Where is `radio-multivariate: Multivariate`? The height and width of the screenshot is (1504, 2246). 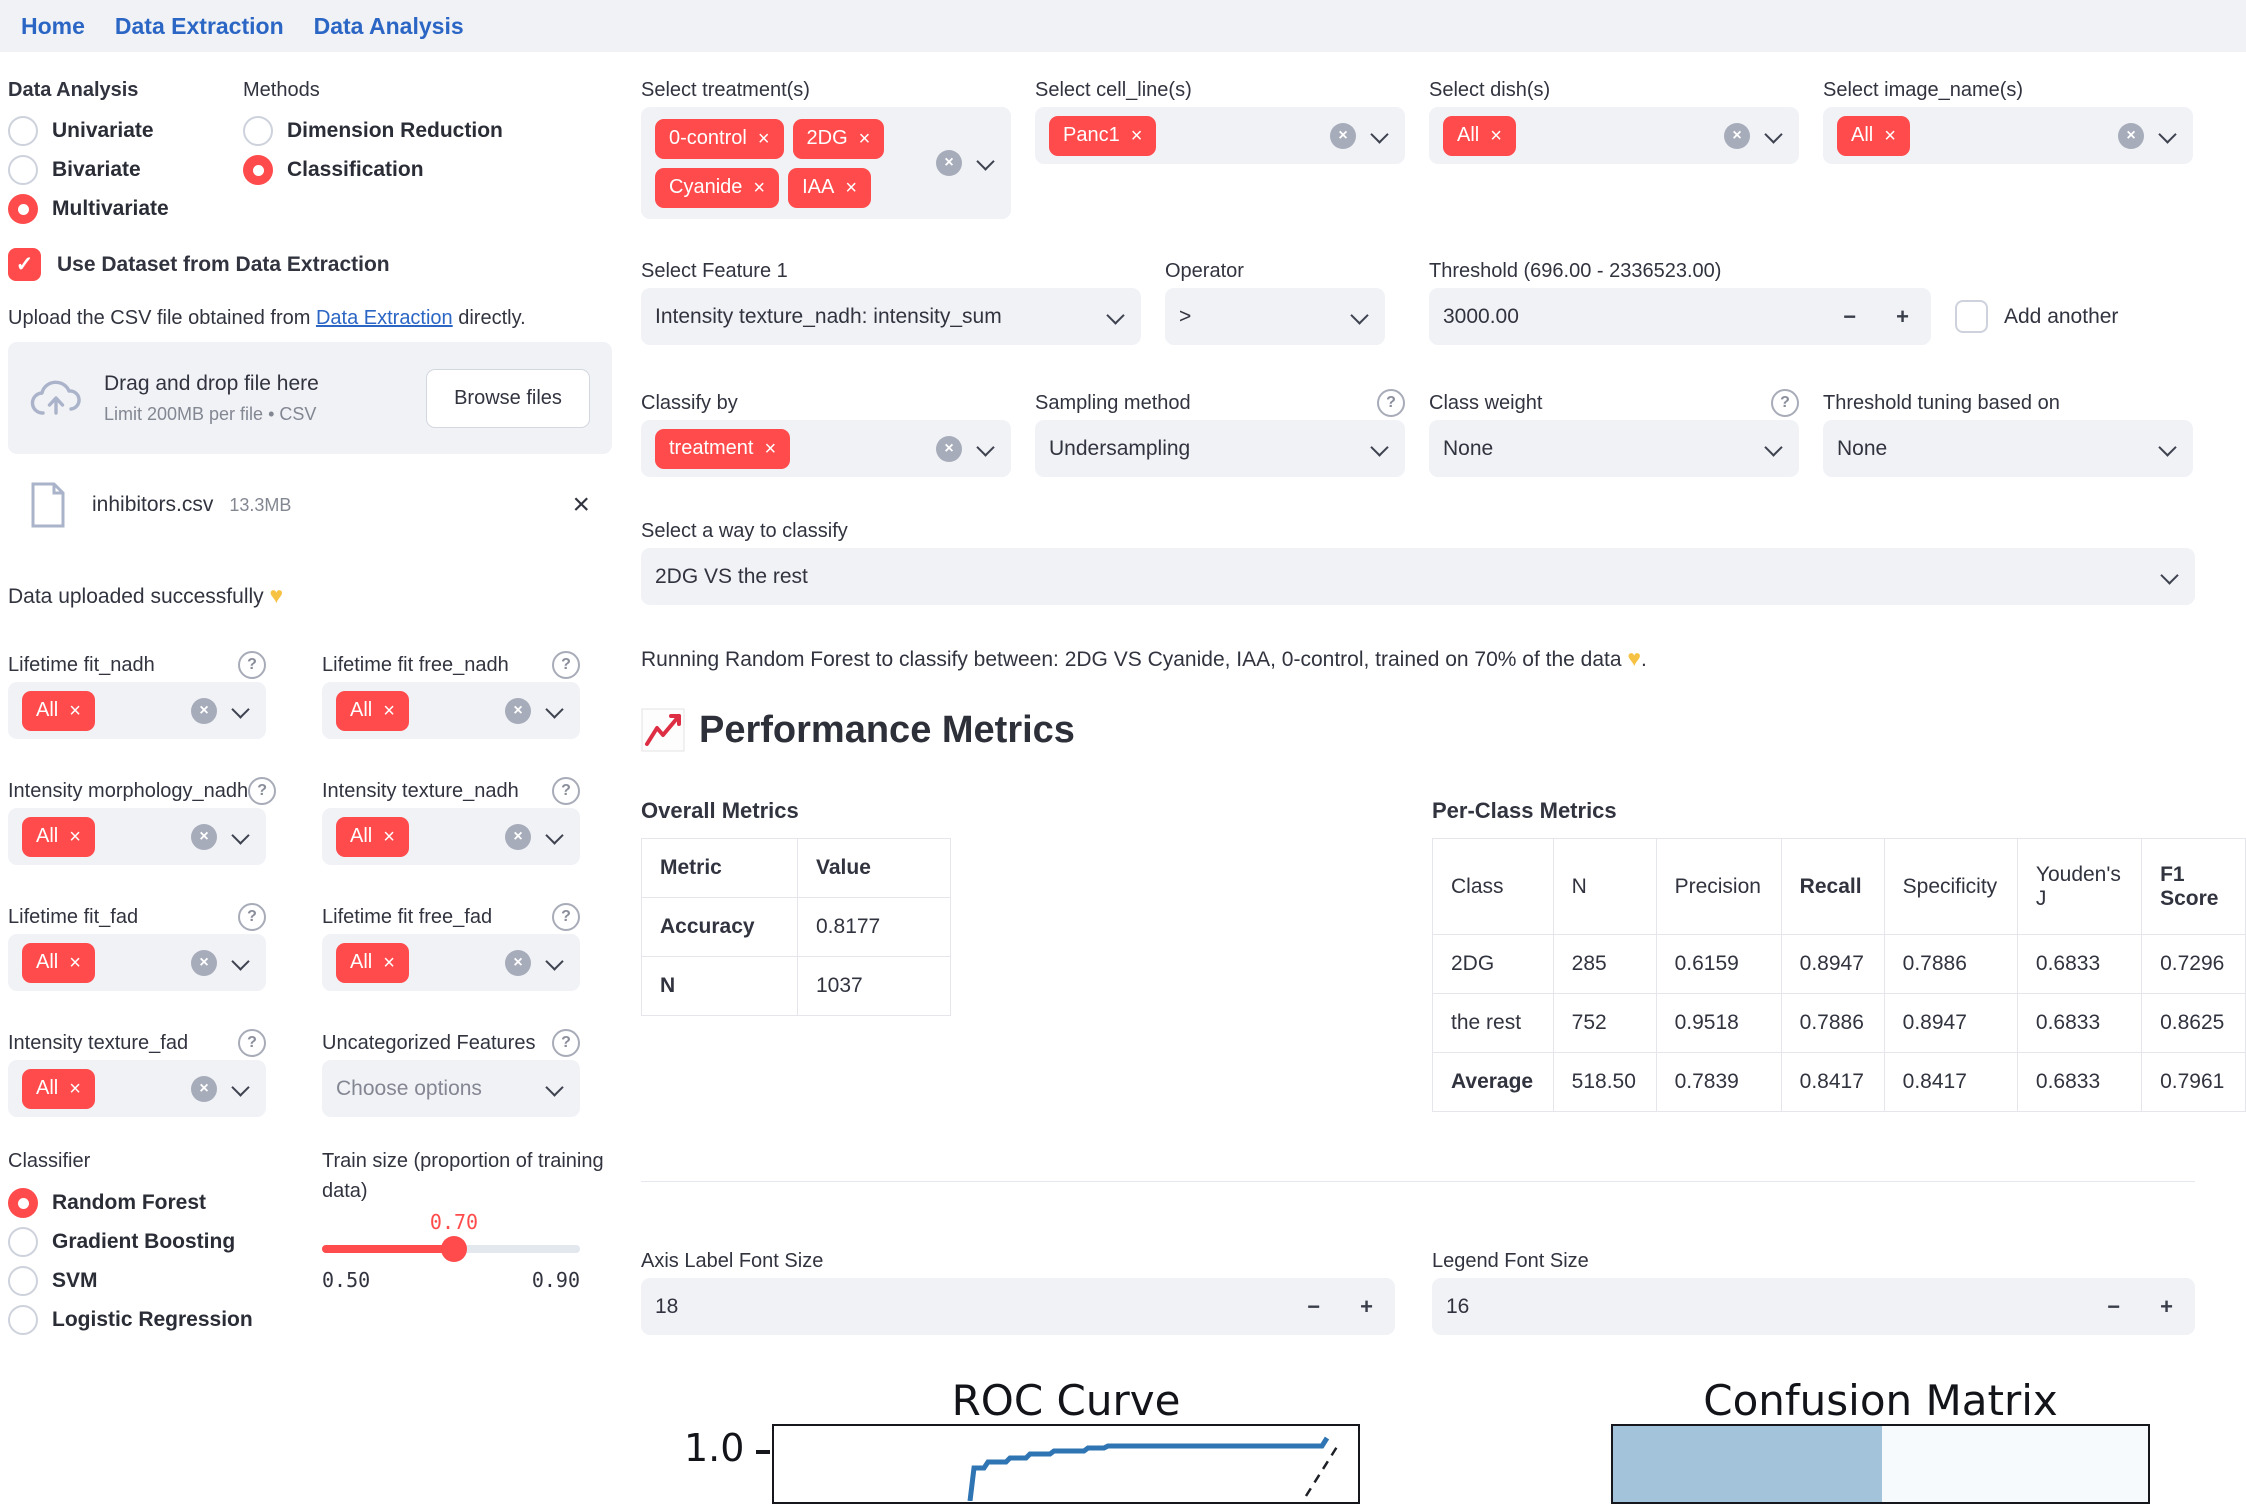 radio-multivariate: Multivariate is located at coordinates (88, 209).